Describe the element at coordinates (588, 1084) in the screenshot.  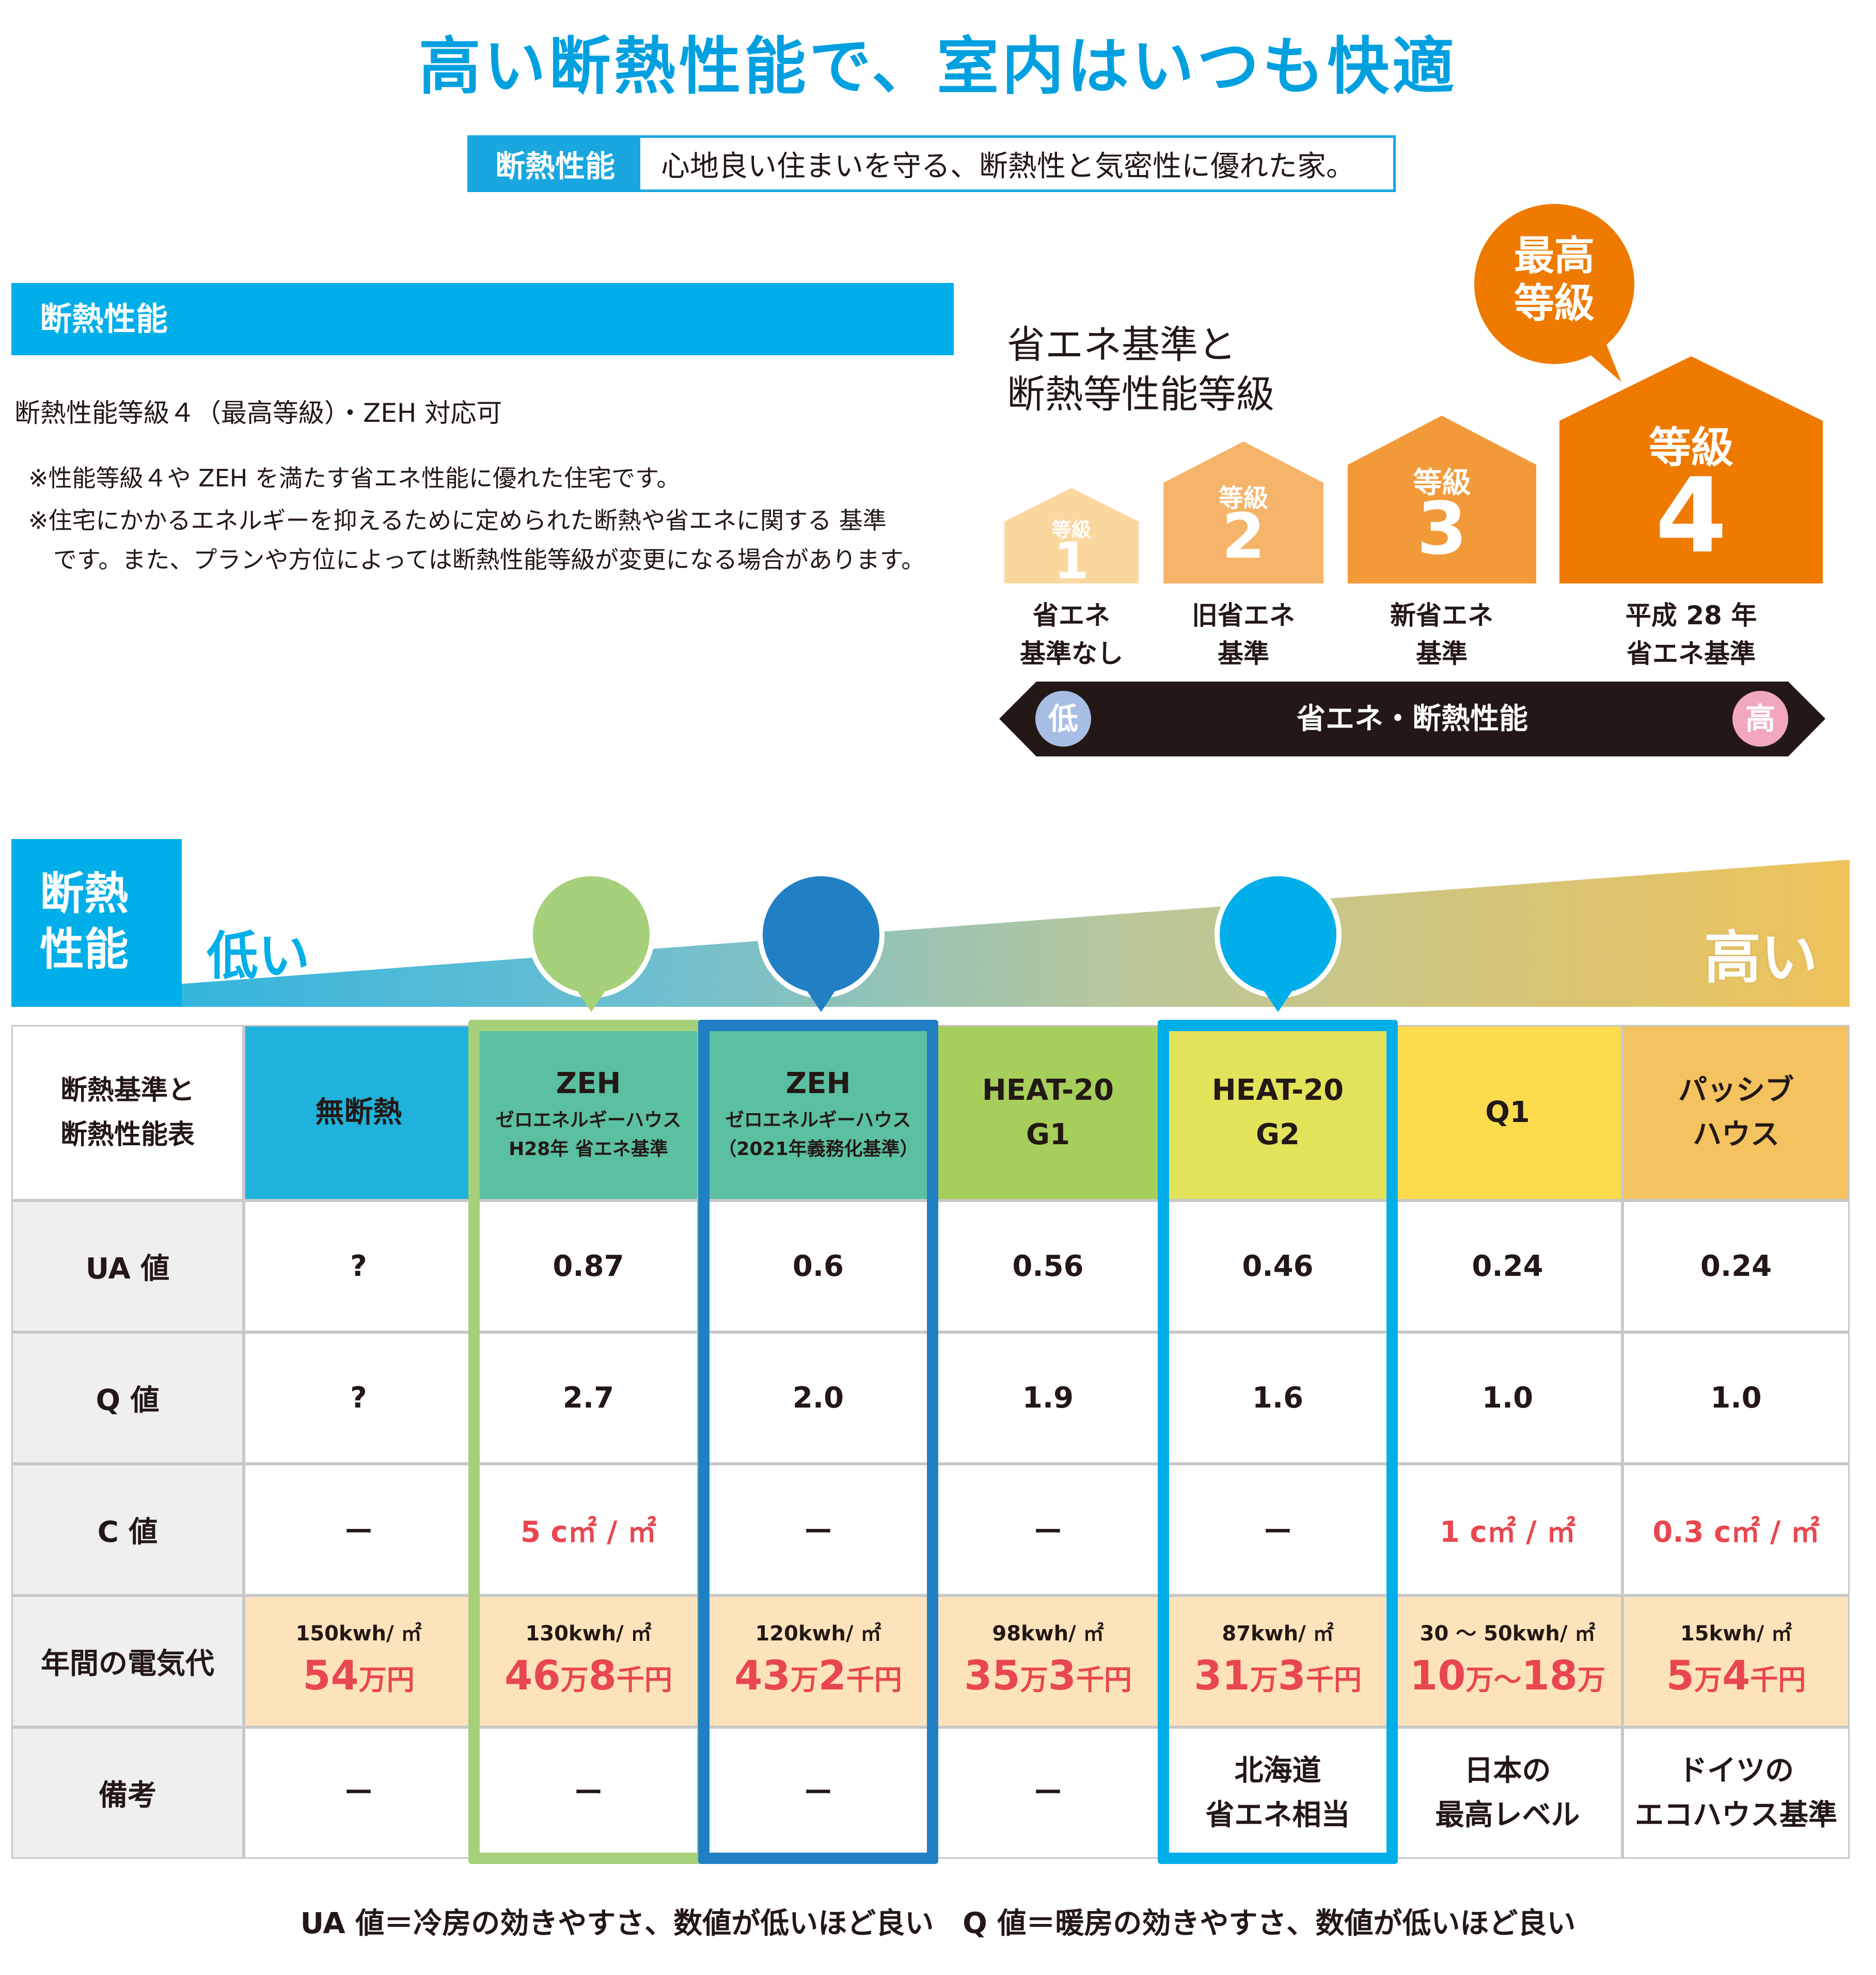
I see `column-header-title: ZEH` at that location.